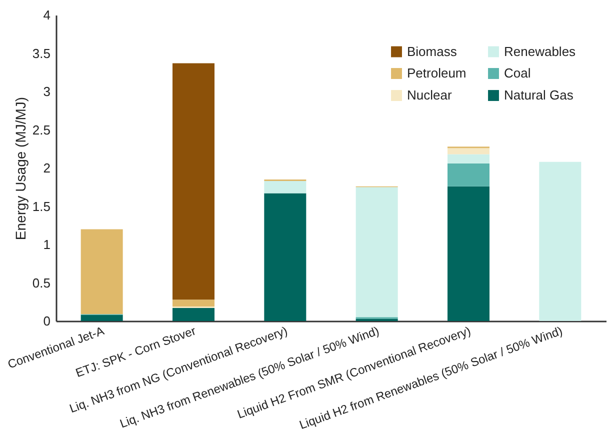  I want to click on y-axis-title: Energy Usage (MJ/MJ), so click(20, 168).